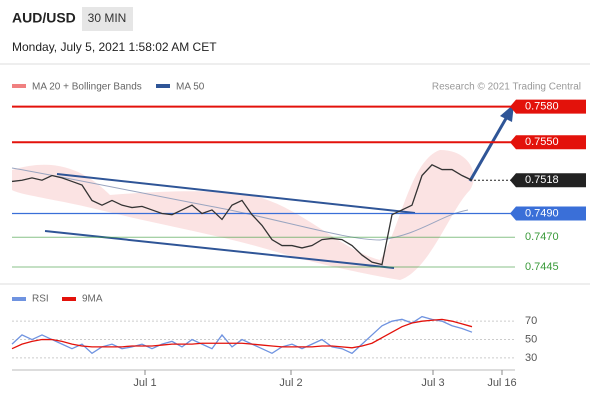 The image size is (590, 400). Describe the element at coordinates (531, 321) in the screenshot. I see `y-tick-label: 70` at that location.